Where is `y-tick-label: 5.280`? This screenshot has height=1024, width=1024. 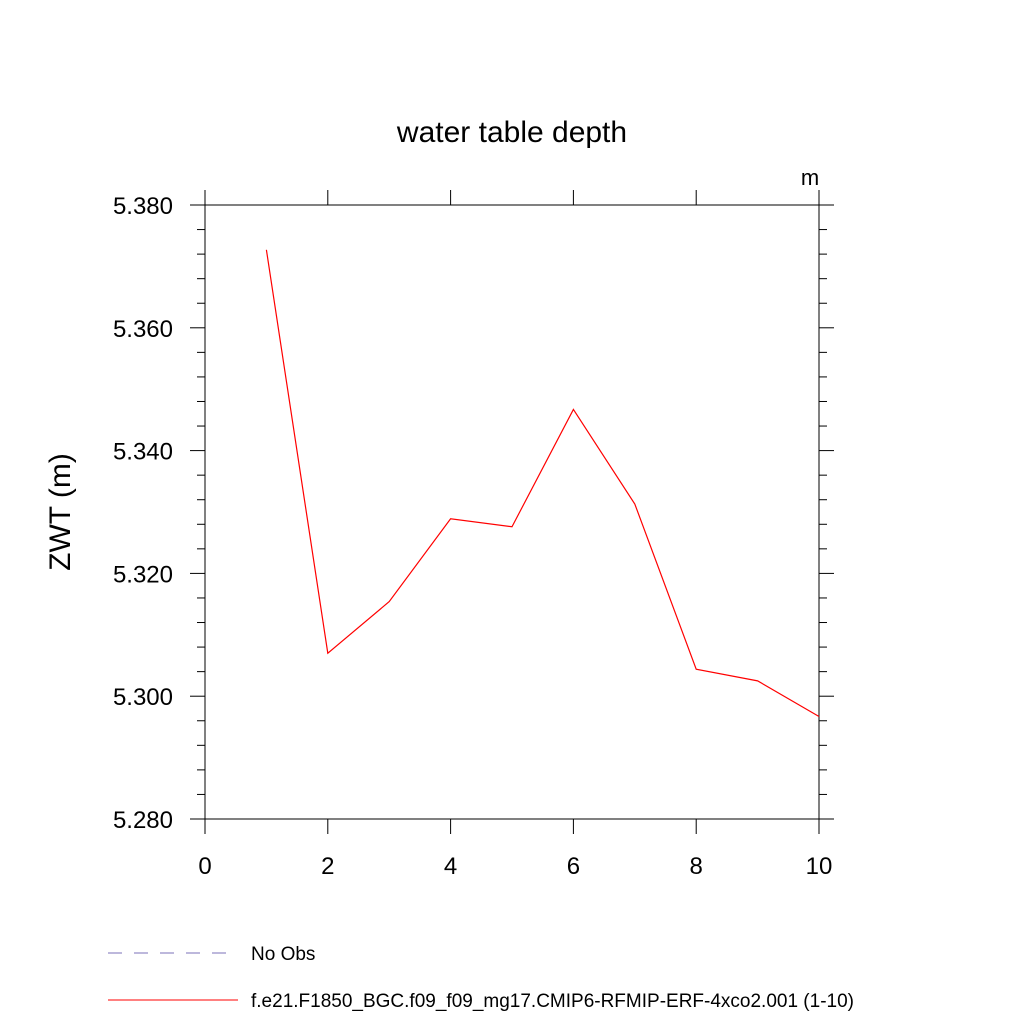
y-tick-label: 5.280 is located at coordinates (143, 820).